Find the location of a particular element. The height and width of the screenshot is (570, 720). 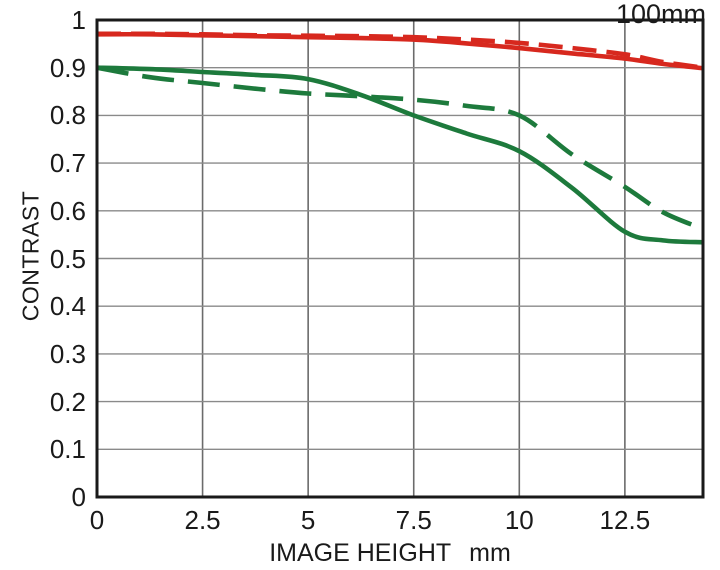

x-tick-label: 7.5 is located at coordinates (413, 520).